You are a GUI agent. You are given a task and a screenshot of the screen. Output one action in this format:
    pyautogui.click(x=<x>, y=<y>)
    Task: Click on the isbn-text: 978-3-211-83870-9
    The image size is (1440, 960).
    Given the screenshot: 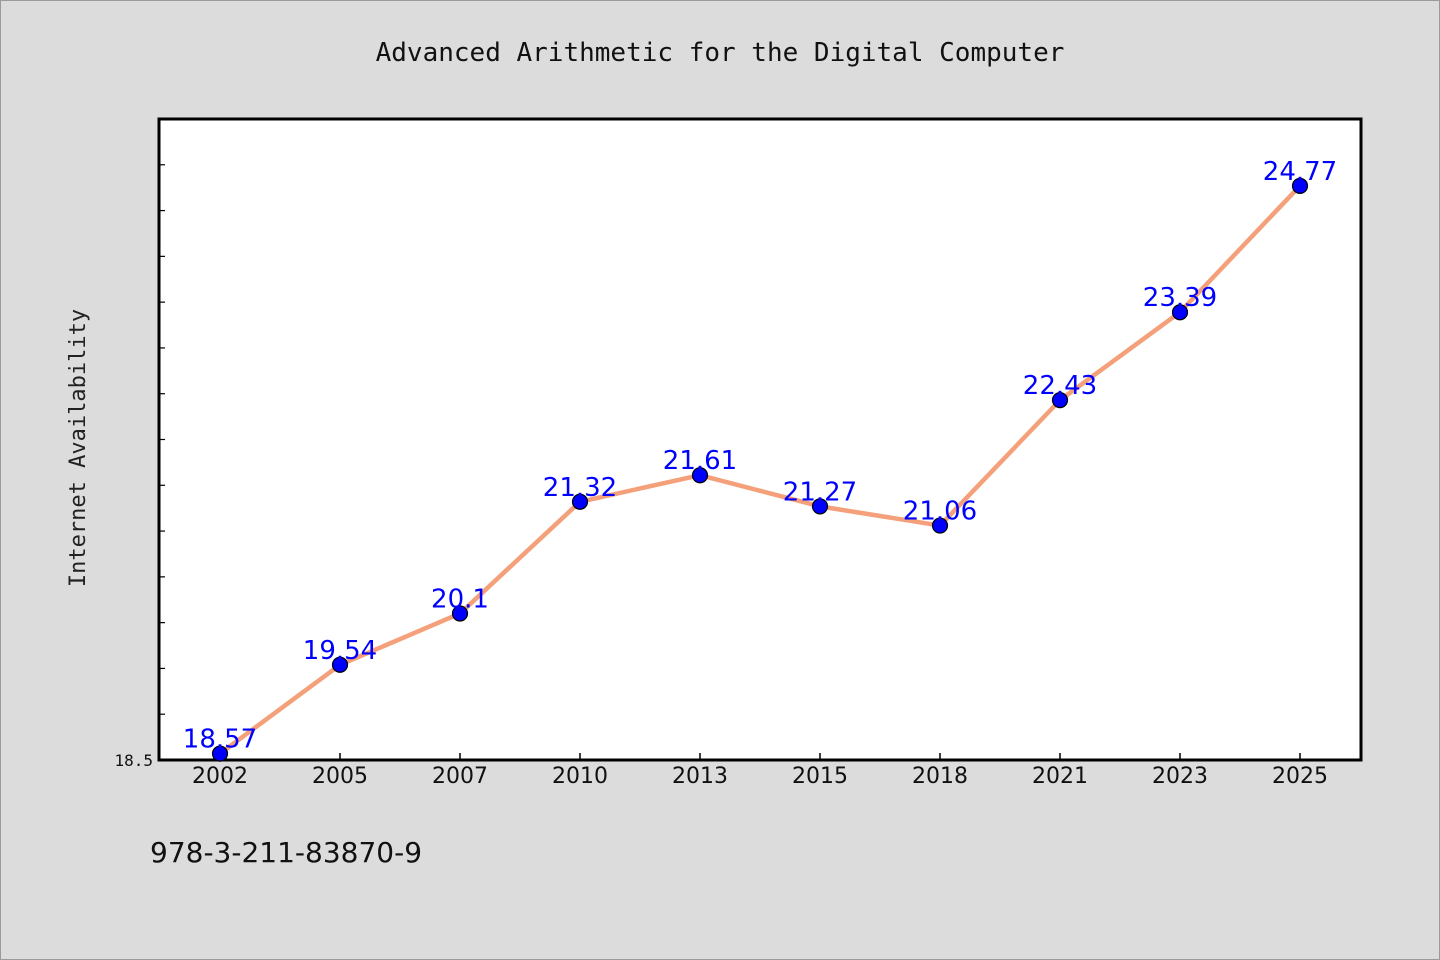 What is the action you would take?
    pyautogui.click(x=286, y=852)
    